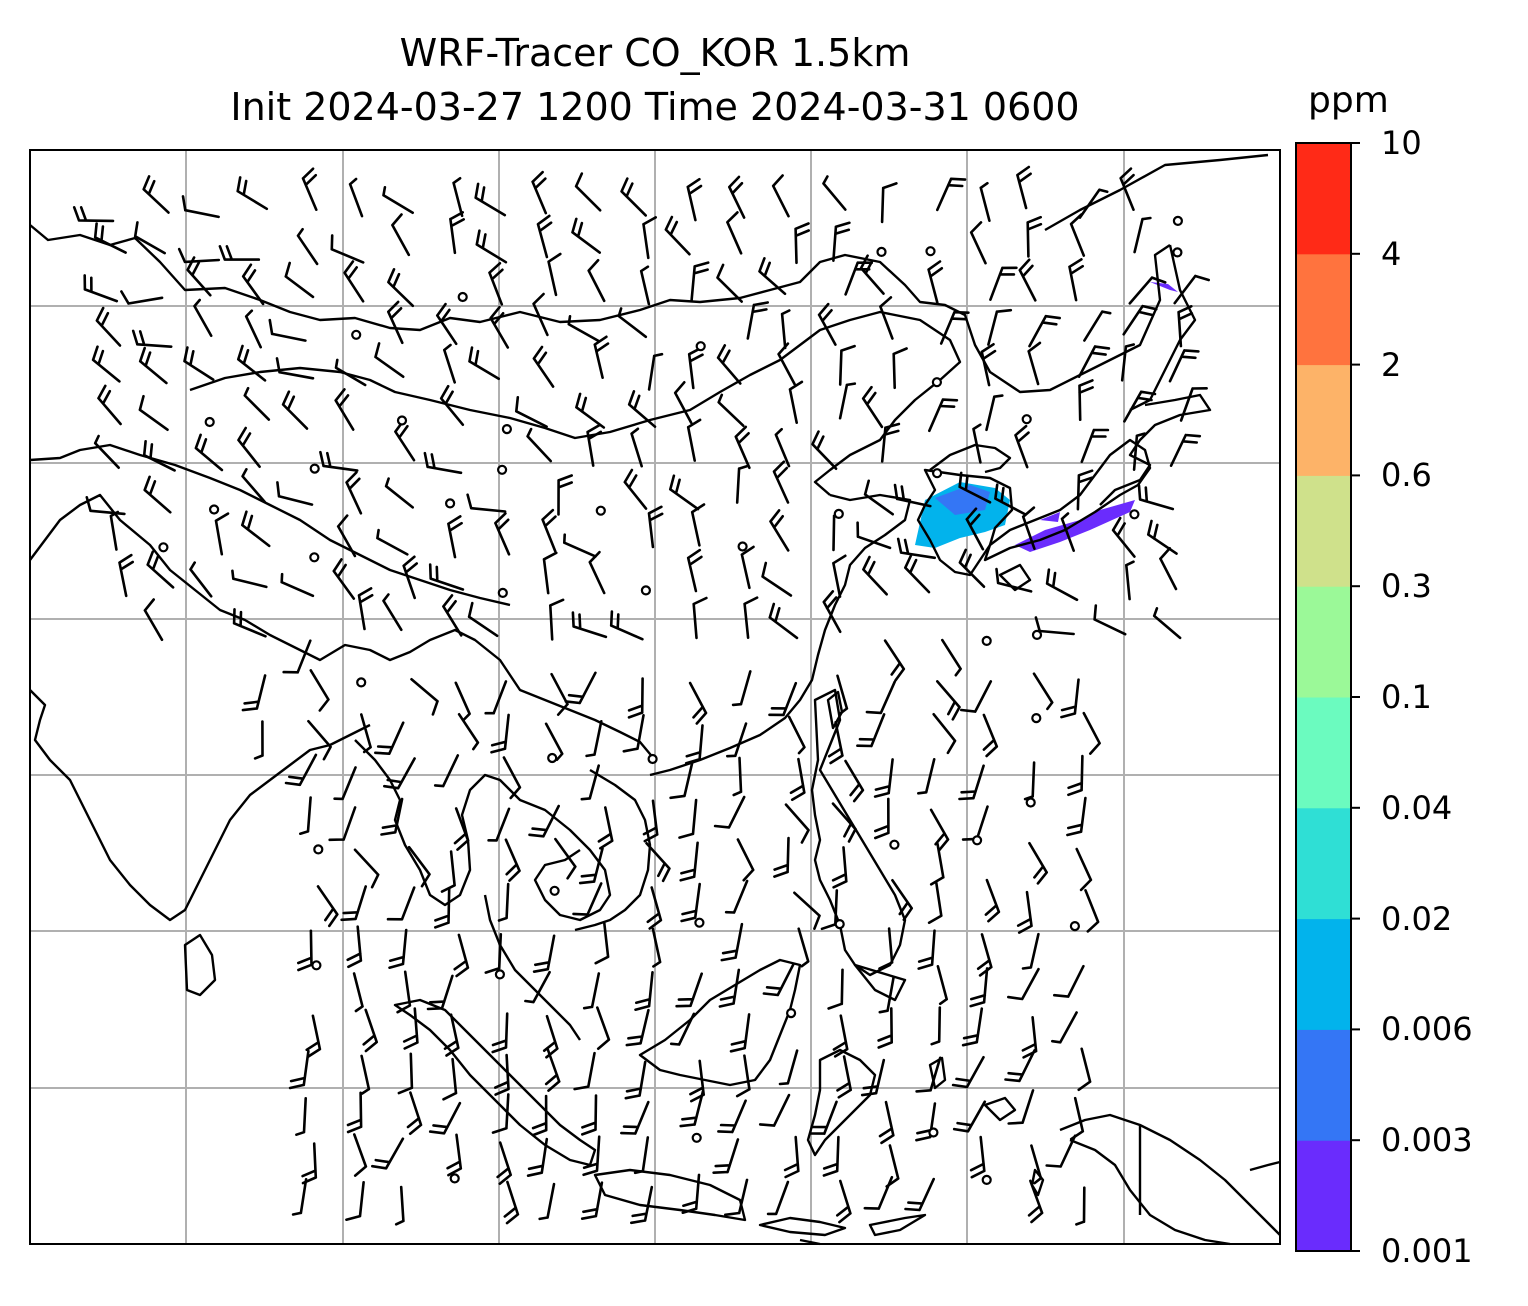 The width and height of the screenshot is (1528, 1306). What do you see at coordinates (1406, 475) in the screenshot?
I see `colorbar-tick-label: 0.6` at bounding box center [1406, 475].